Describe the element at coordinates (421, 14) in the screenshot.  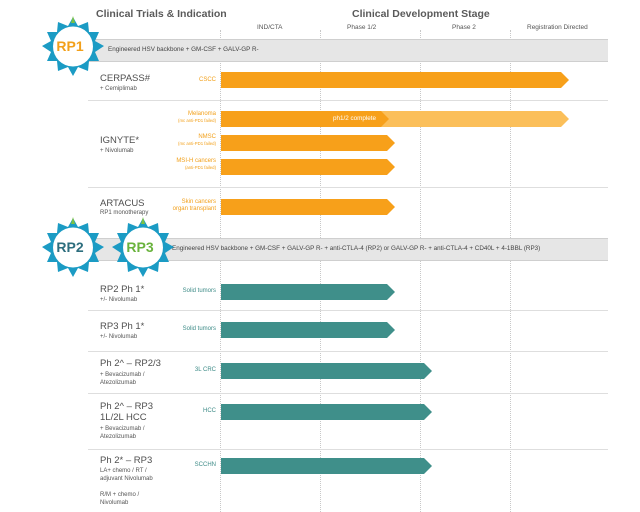
I see `stage-column-title: Clinical Development Stage` at that location.